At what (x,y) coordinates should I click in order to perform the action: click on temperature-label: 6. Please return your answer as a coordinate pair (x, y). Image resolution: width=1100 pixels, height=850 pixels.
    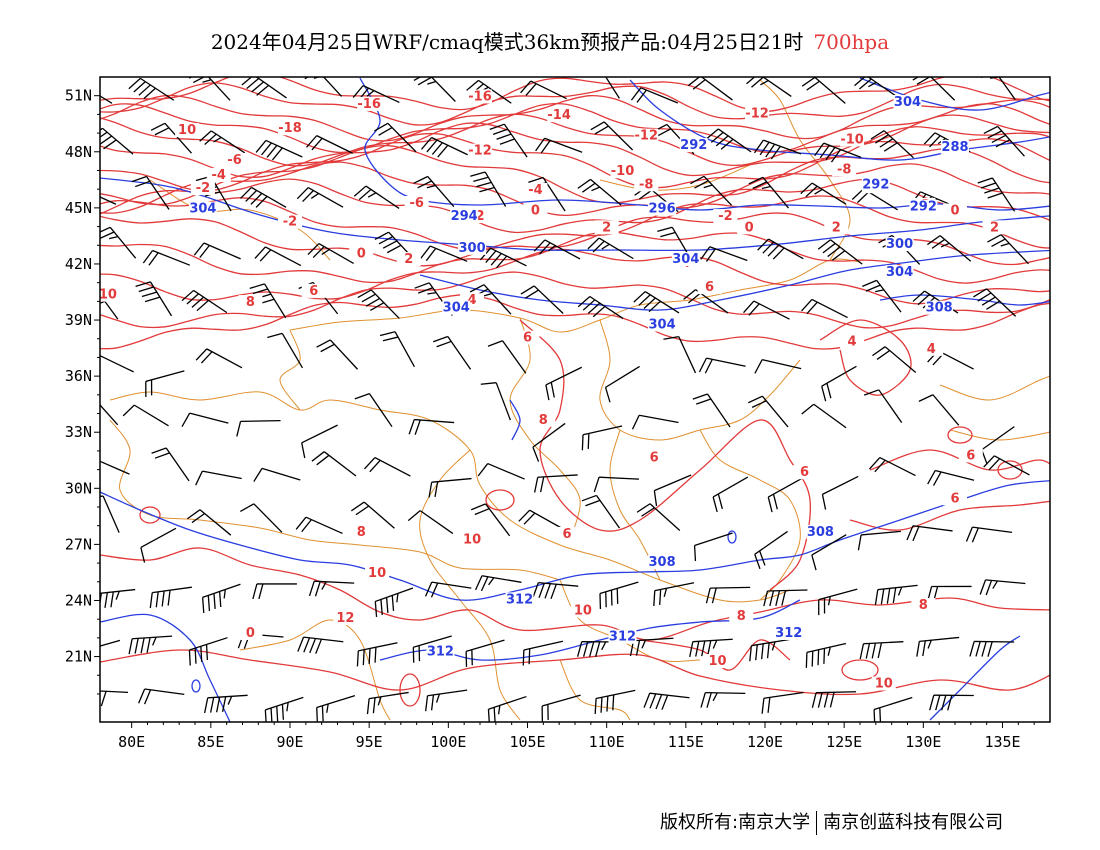
    Looking at the image, I should click on (527, 338).